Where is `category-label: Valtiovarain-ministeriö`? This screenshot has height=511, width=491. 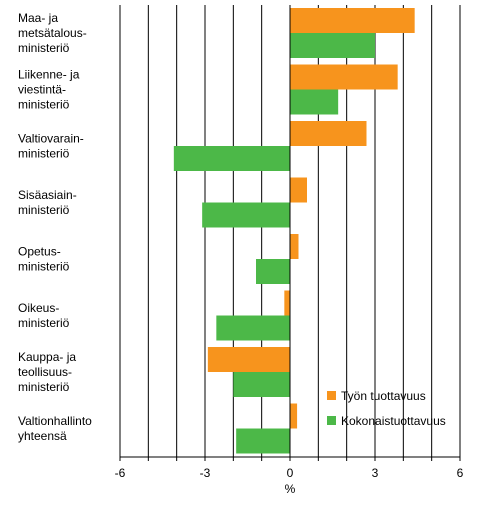 category-label: Valtiovarain-ministeriö is located at coordinates (51, 146).